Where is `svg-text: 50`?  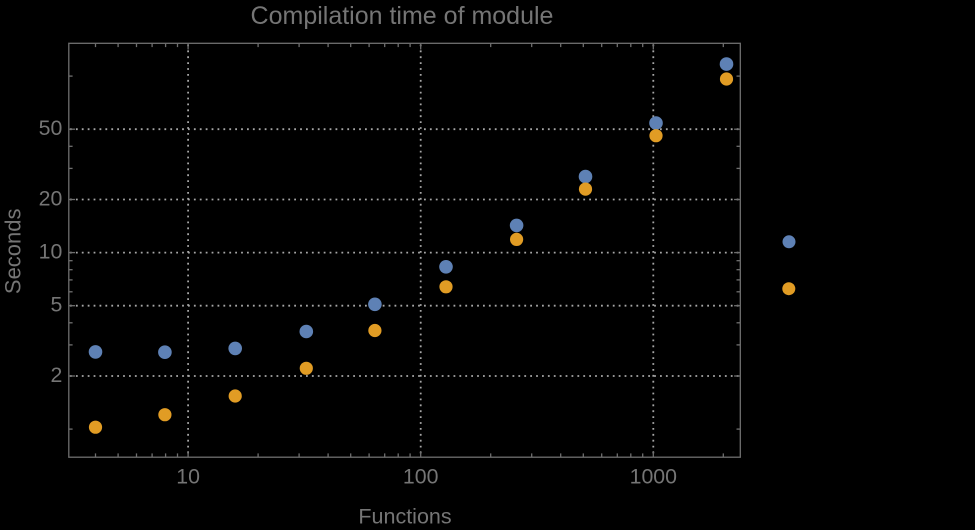 svg-text: 50 is located at coordinates (51, 128).